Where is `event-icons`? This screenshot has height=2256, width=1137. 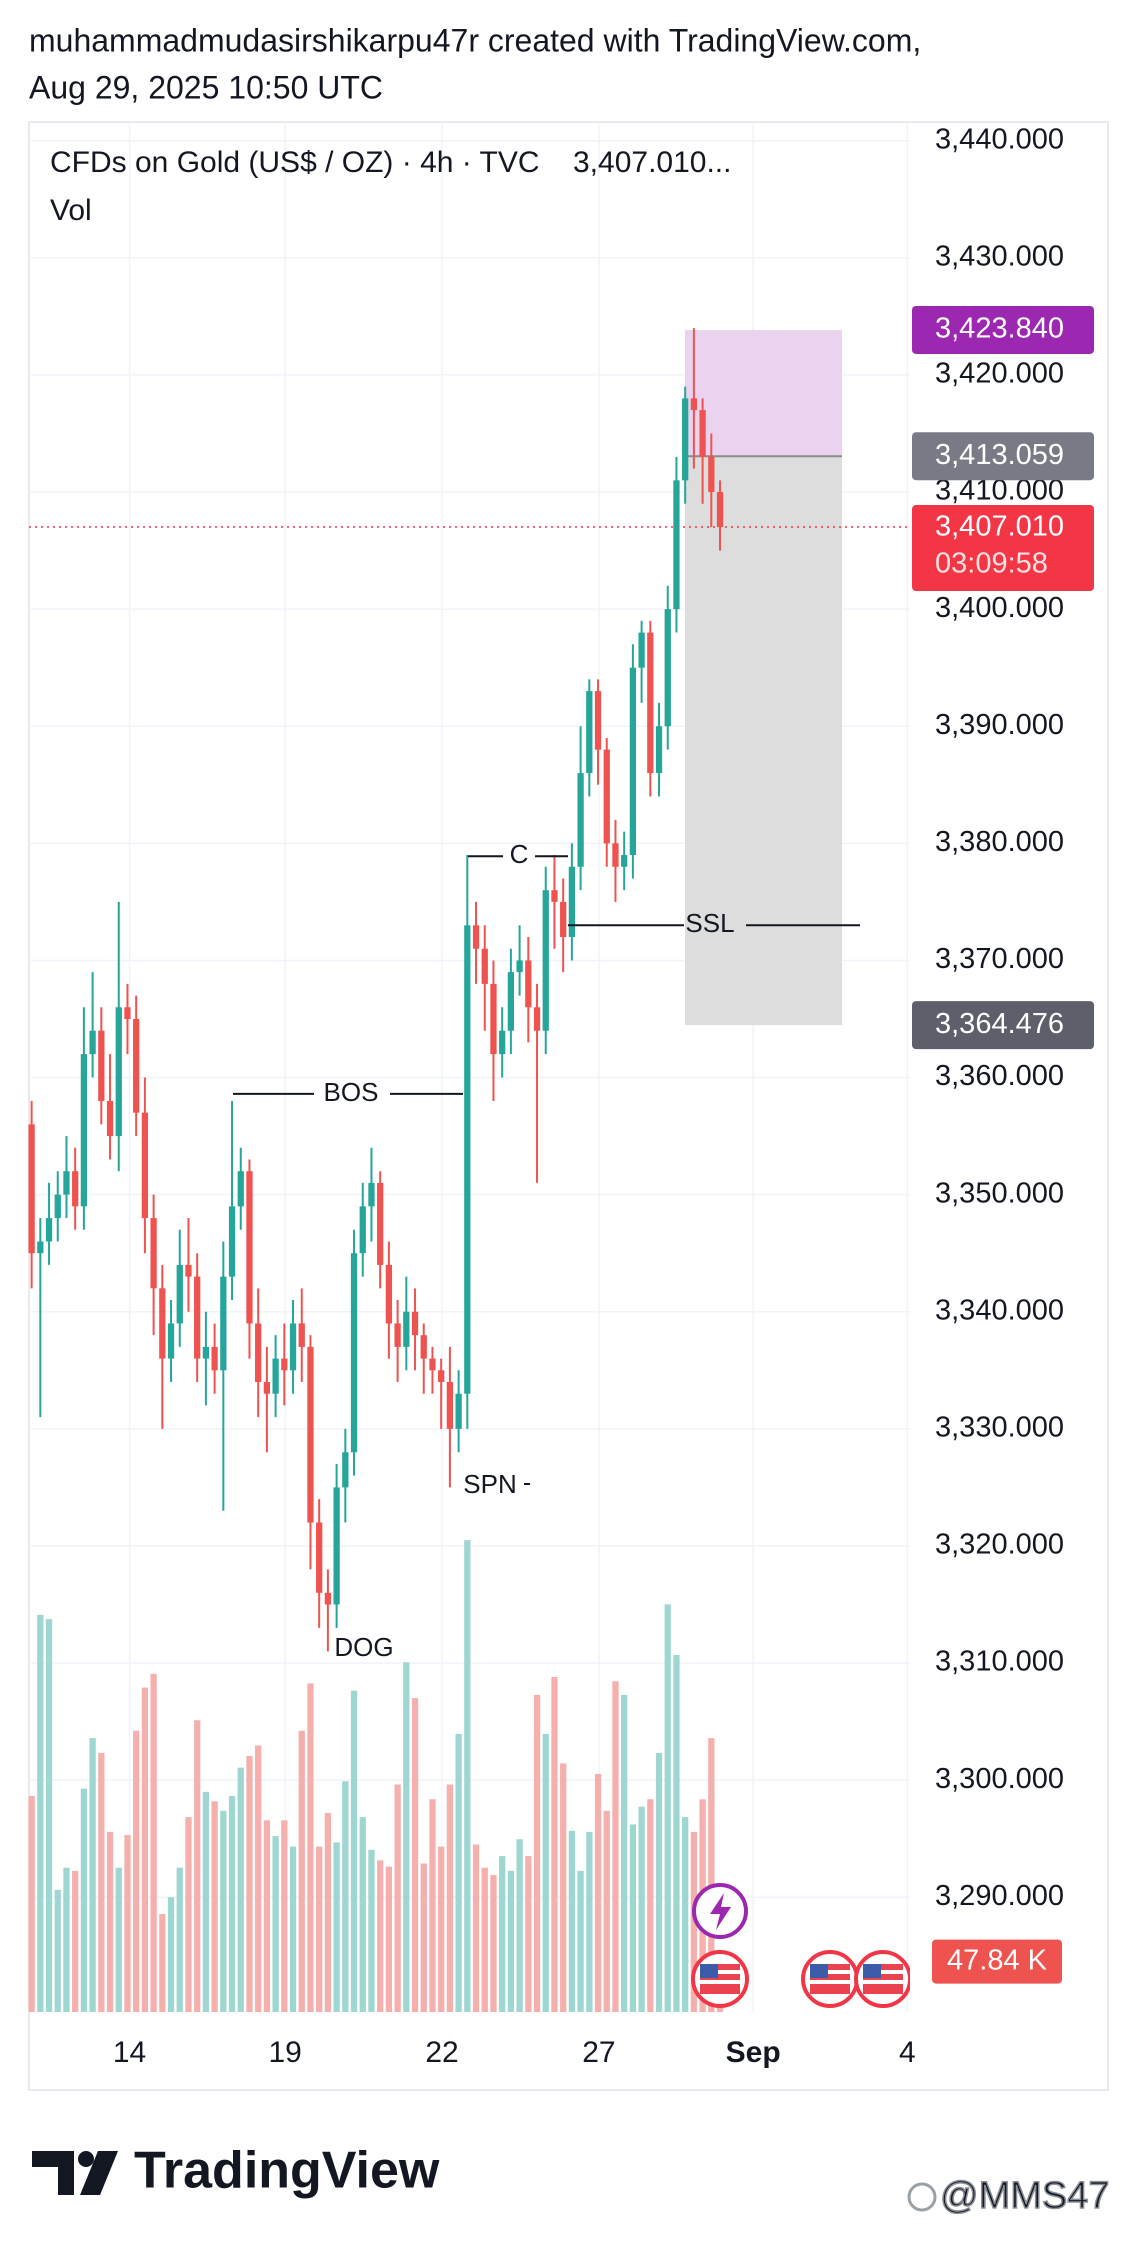
event-icons is located at coordinates (802, 1947).